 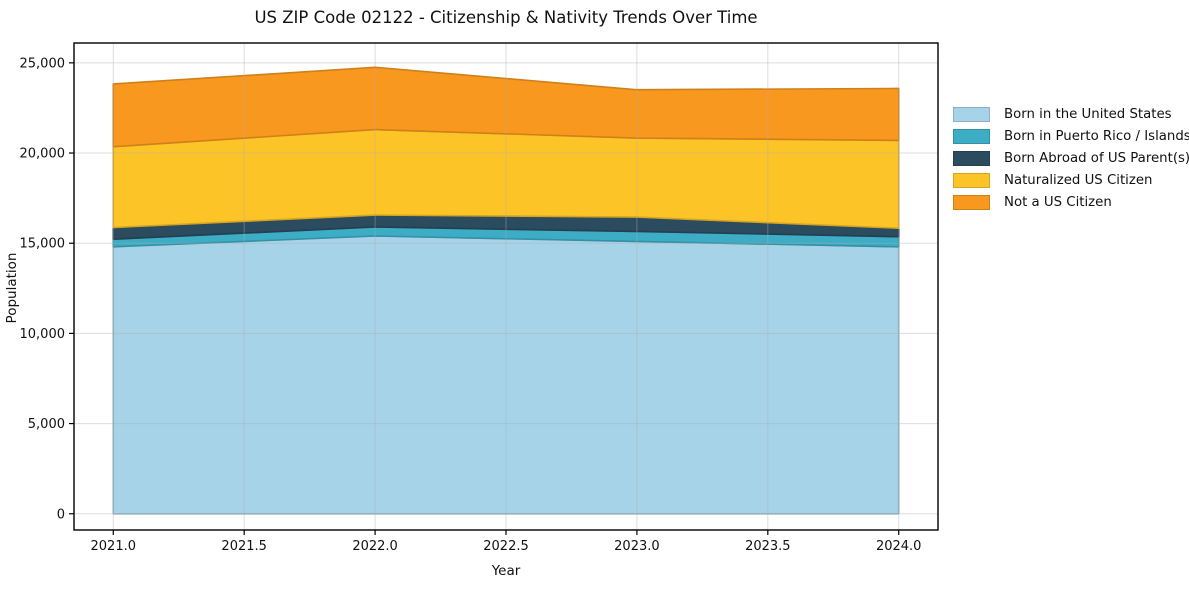 I want to click on legend-label: Naturalized US Citizen, so click(x=1078, y=180).